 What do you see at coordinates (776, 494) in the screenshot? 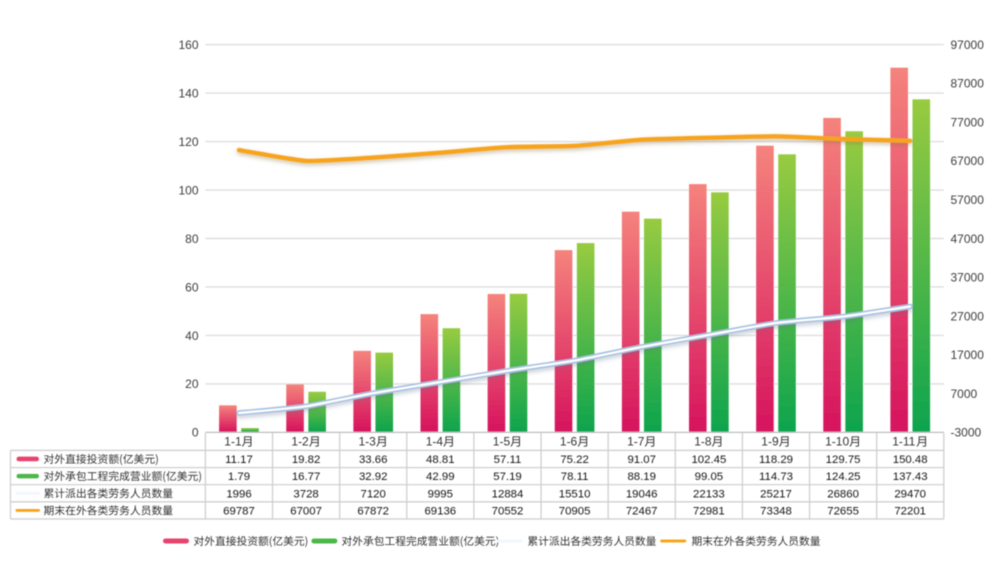
I see `svg-text: 25217` at bounding box center [776, 494].